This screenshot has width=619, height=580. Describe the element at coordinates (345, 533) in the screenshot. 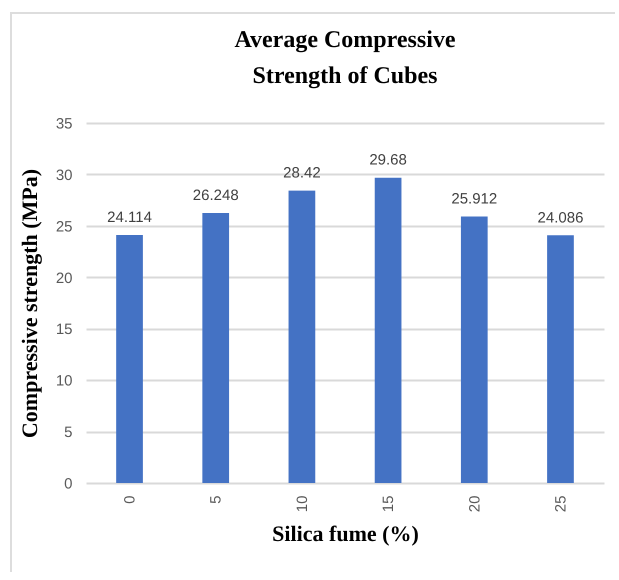

I see `x-axis-title: Silica fume (%)` at that location.